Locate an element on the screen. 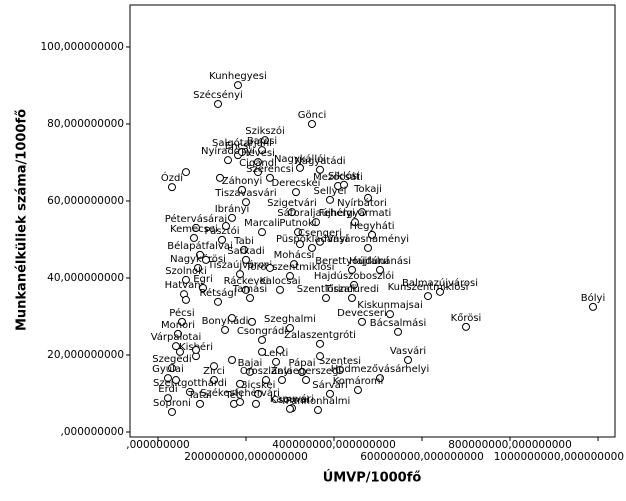 This screenshot has height=501, width=626. point-label: Hajdúszoboszlói is located at coordinates (354, 276).